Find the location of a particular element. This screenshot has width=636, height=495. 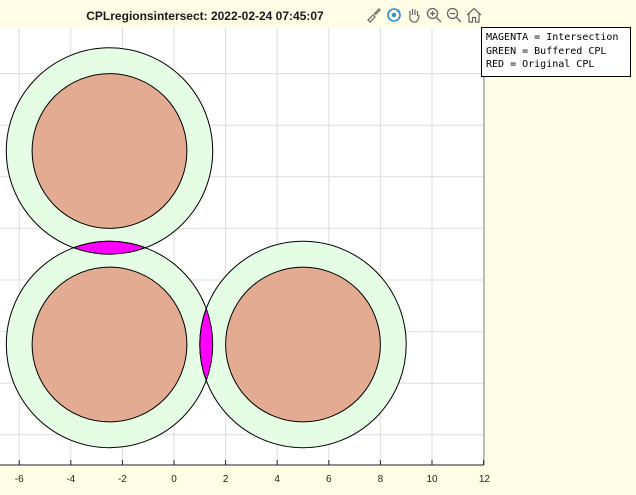

figure-title: CPLregionsintersect: 2022-02-24 07:45:07 is located at coordinates (205, 16).